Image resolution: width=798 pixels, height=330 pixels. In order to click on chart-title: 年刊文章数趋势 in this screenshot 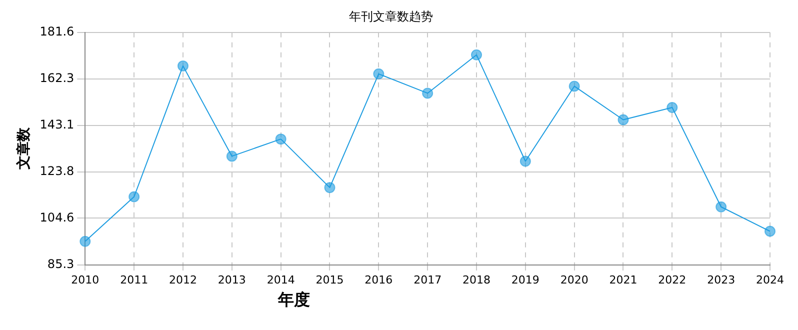, I will do `click(391, 16)`.